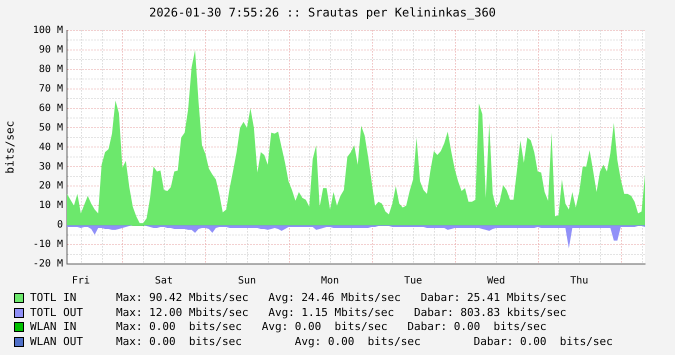  What do you see at coordinates (50, 88) in the screenshot?
I see `y-tick-label: 70 M` at bounding box center [50, 88].